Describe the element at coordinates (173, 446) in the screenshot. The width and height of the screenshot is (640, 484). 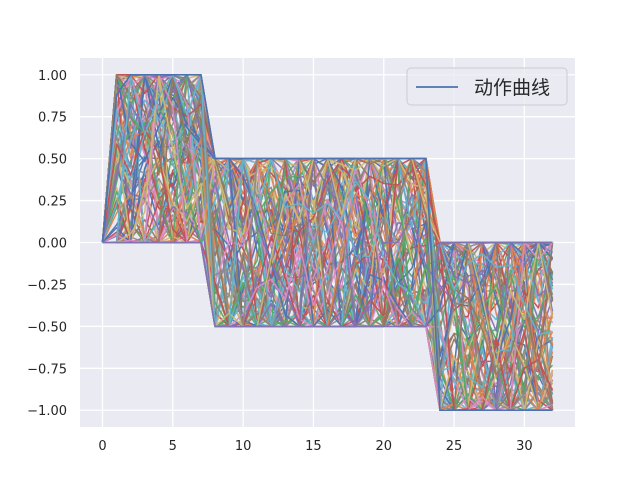
I see `x-tick-label-1: 5` at that location.